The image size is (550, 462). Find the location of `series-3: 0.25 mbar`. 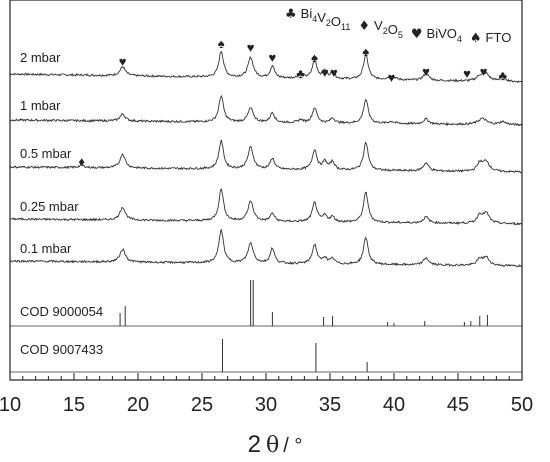

series-3: 0.25 mbar is located at coordinates (265, 207).